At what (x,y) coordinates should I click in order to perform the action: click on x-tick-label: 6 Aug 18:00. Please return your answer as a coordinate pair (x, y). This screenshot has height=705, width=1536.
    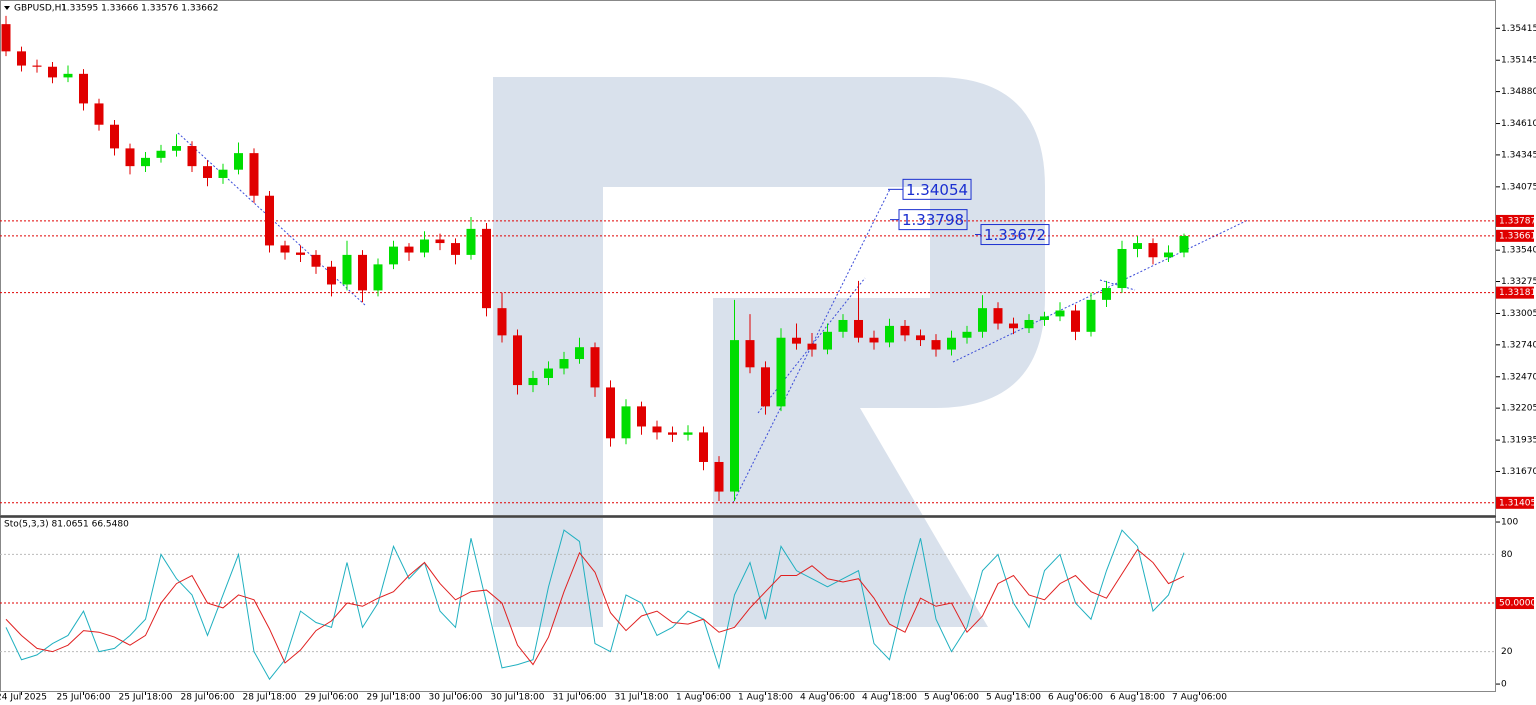
    Looking at the image, I should click on (1137, 698).